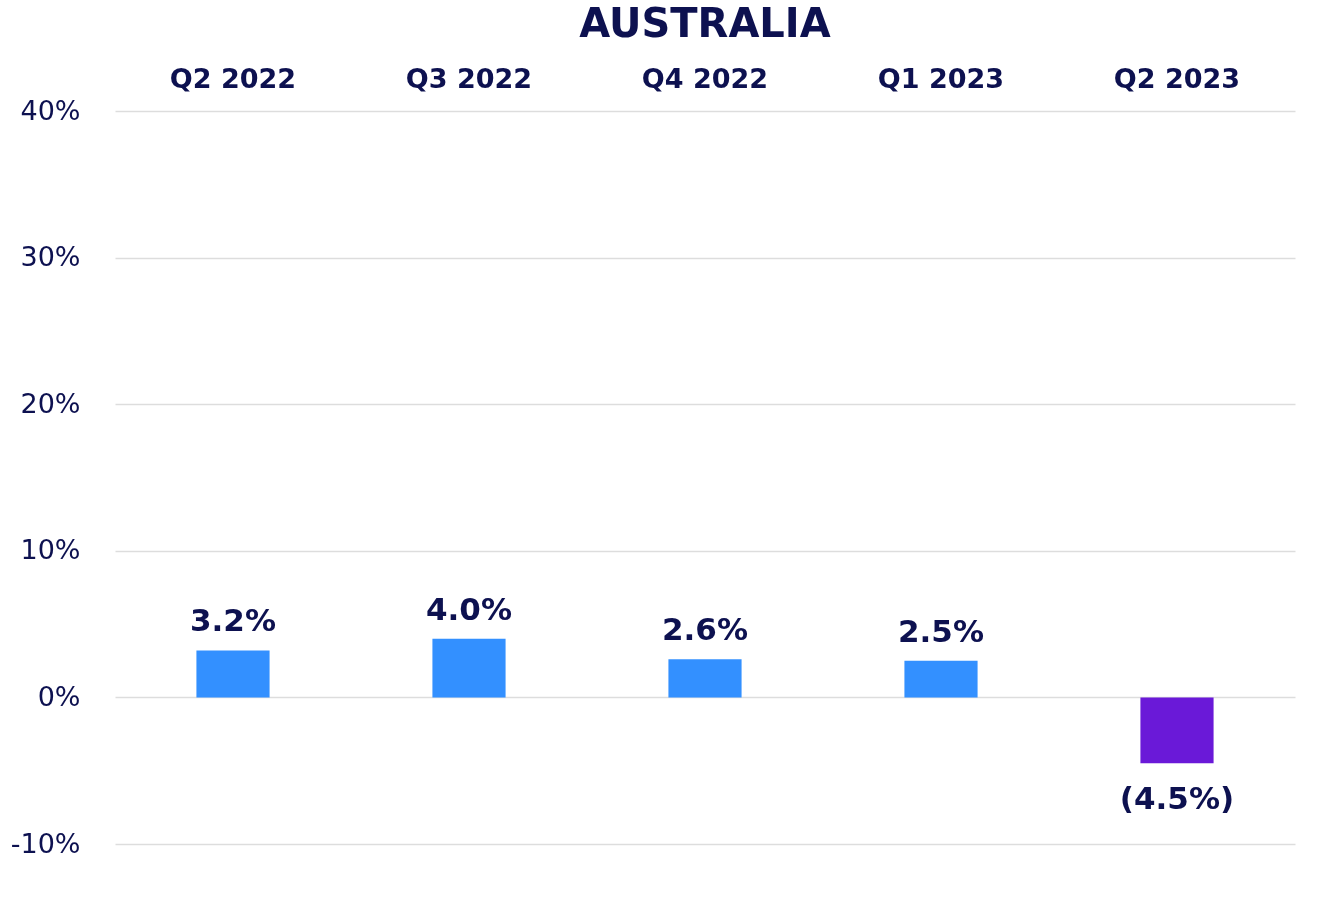 The width and height of the screenshot is (1338, 914). What do you see at coordinates (705, 629) in the screenshot?
I see `data-label: 2.6%` at bounding box center [705, 629].